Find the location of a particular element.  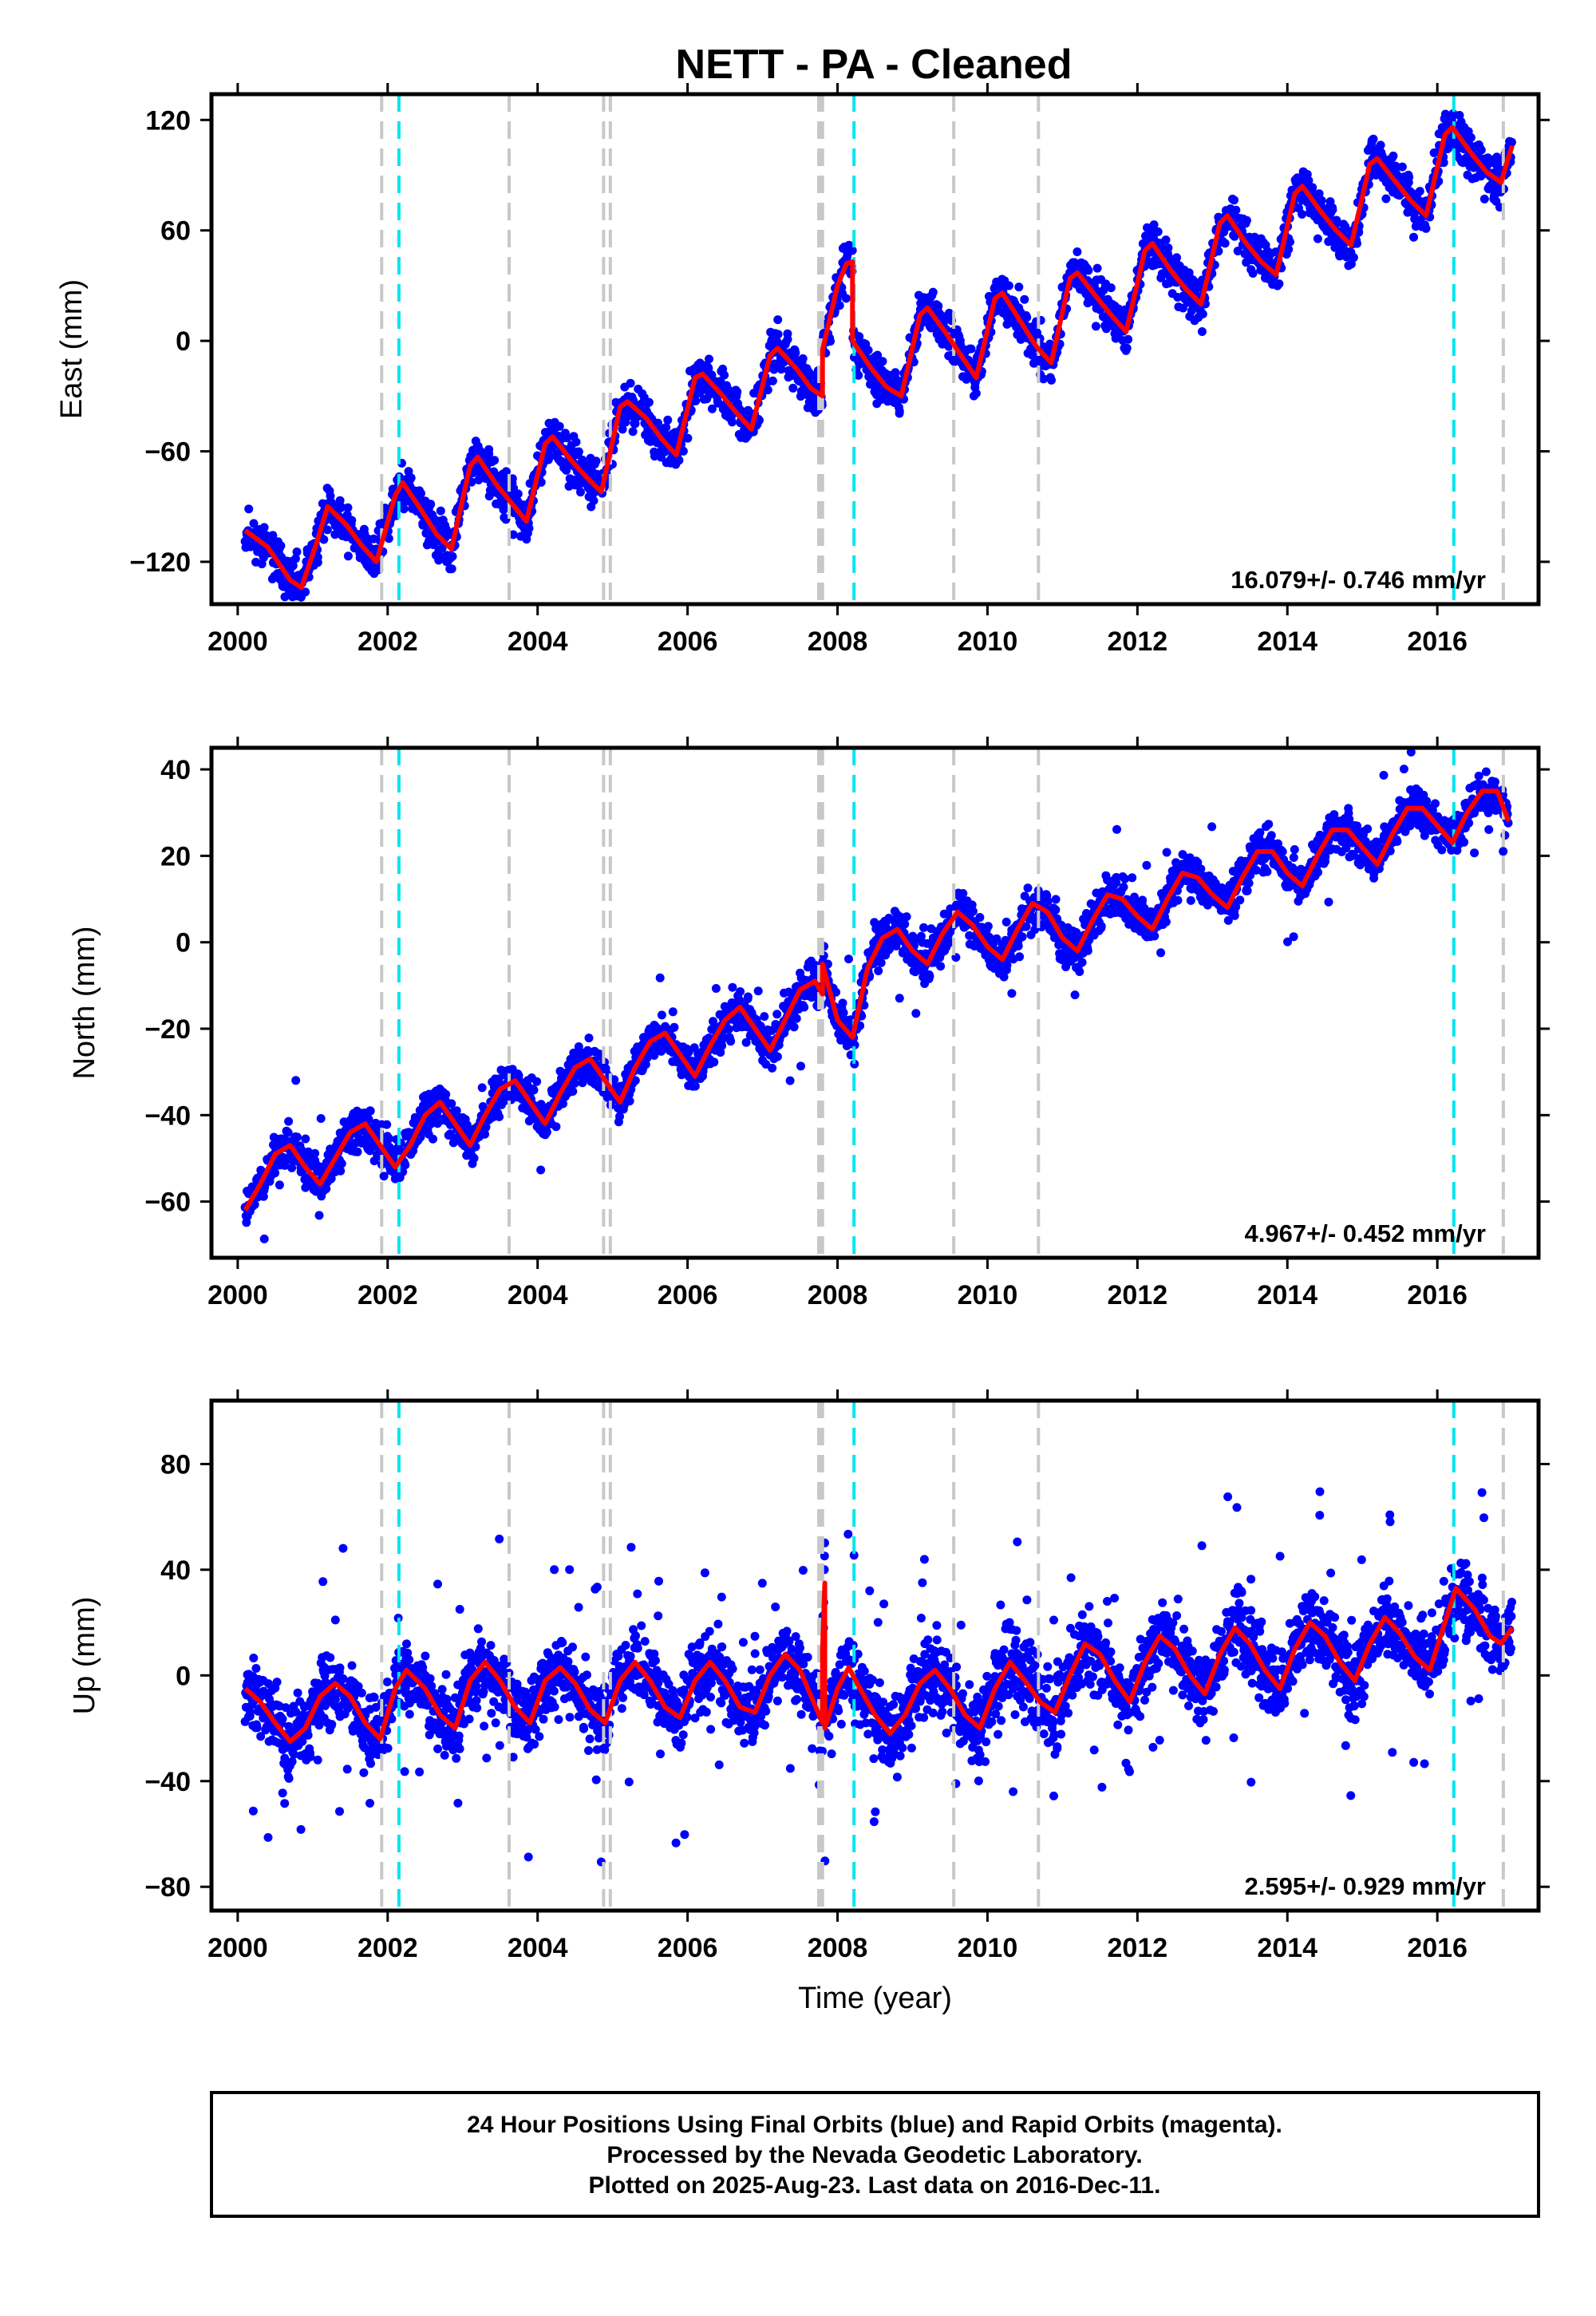

y-tick-label: −120 is located at coordinates (160, 562).